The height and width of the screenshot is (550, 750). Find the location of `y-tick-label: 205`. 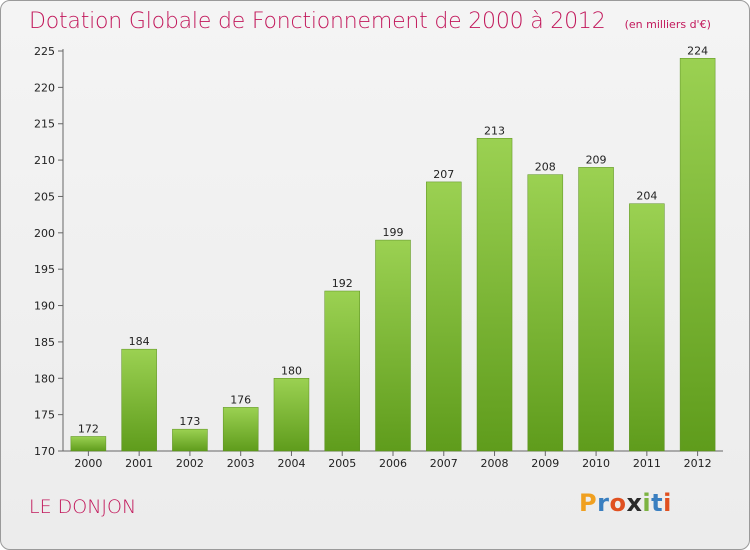

y-tick-label: 205 is located at coordinates (44, 196).